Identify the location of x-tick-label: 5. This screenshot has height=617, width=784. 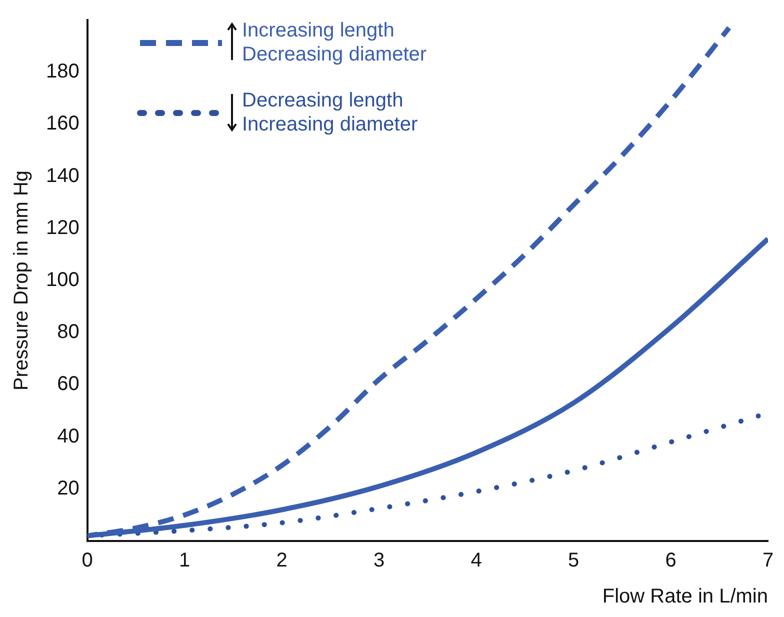
(574, 561).